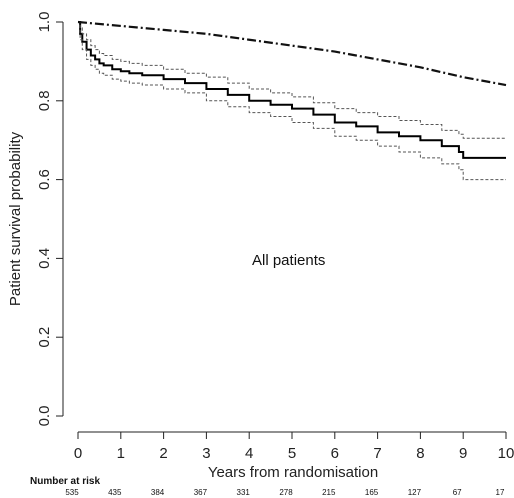 The height and width of the screenshot is (498, 514). What do you see at coordinates (44, 22) in the screenshot?
I see `y-tick-label: 1.0` at bounding box center [44, 22].